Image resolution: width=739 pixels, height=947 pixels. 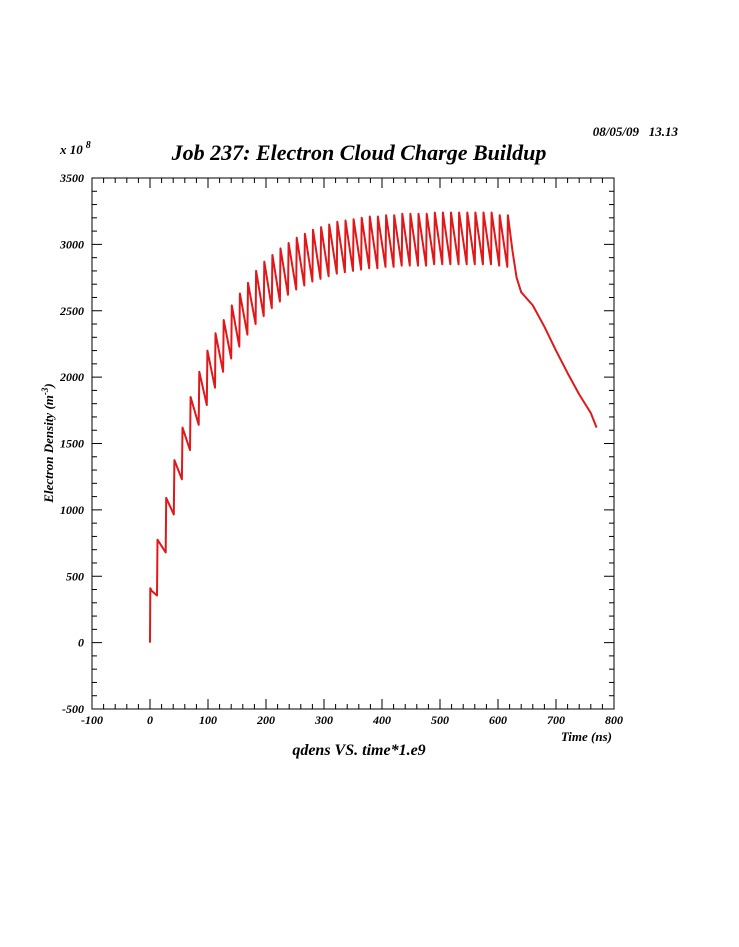 I want to click on y-axis-label-text: Electron Density (m, so click(x=48, y=449).